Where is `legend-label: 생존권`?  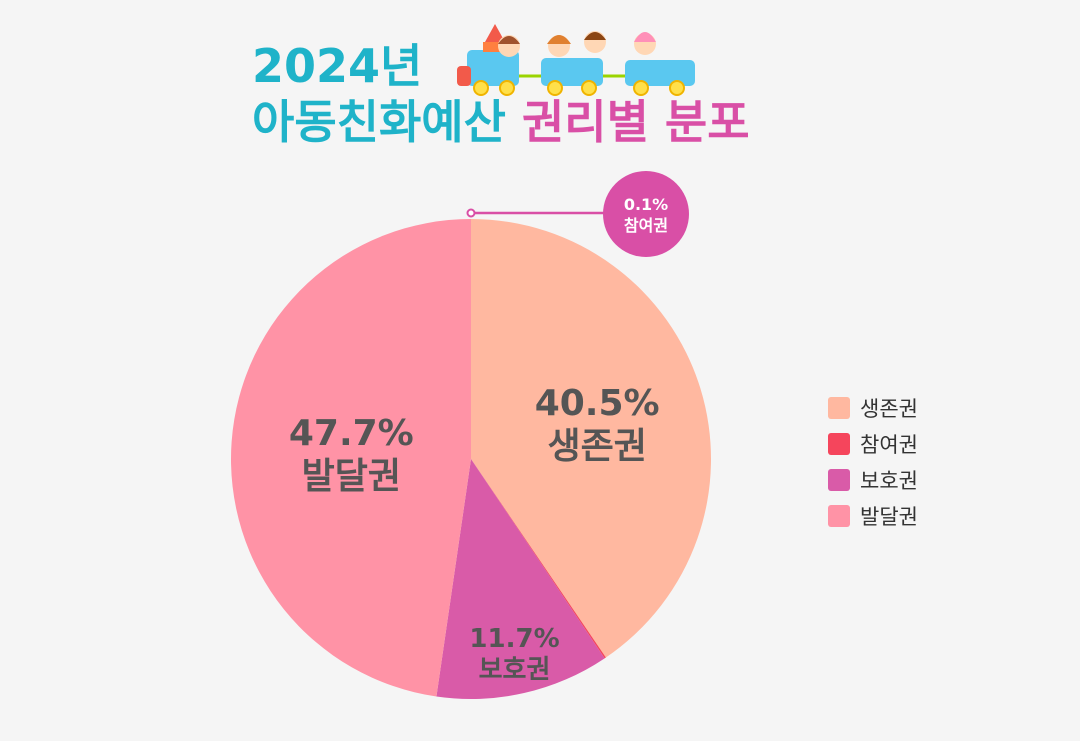
legend-label: 생존권 is located at coordinates (889, 409).